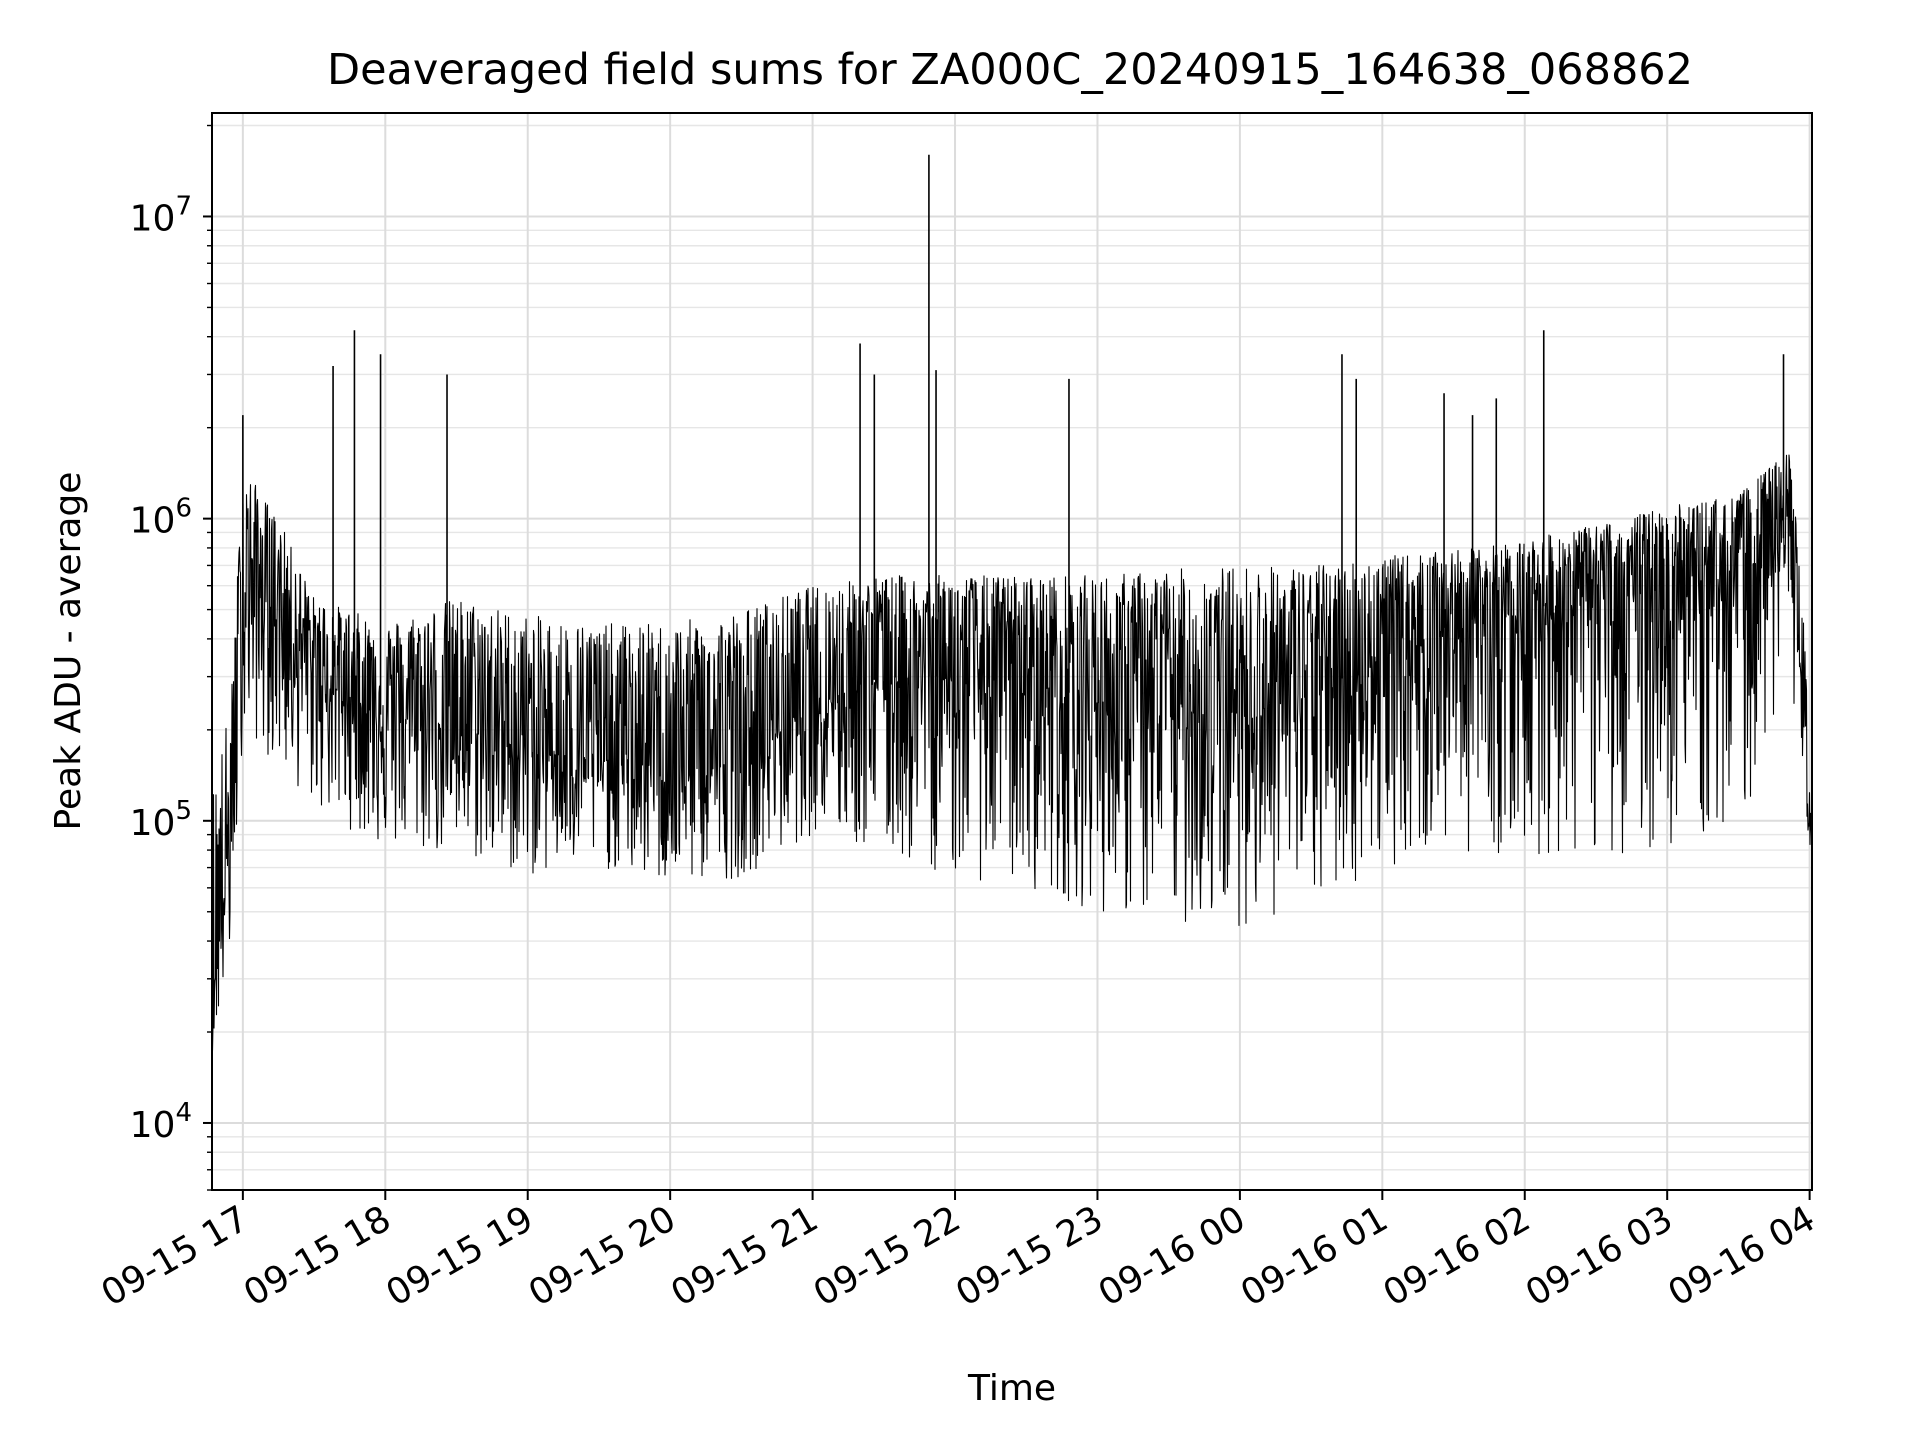  What do you see at coordinates (161, 1122) in the screenshot?
I see `y-tick-label: 10⁴` at bounding box center [161, 1122].